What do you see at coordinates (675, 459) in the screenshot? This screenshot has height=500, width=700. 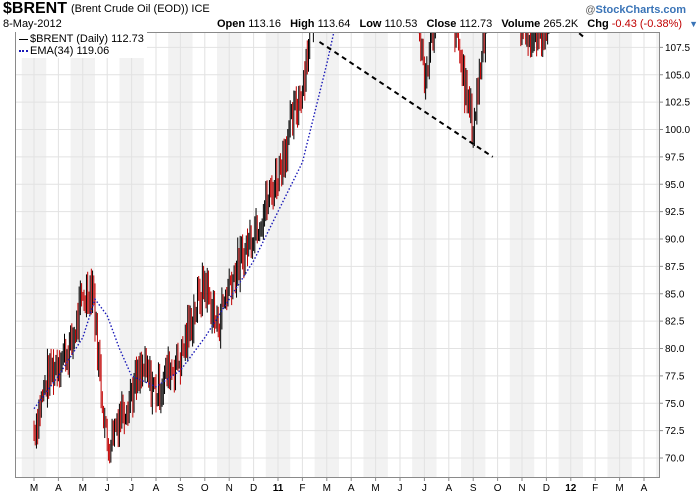 I see `y-tick-label: 70.0` at bounding box center [675, 459].